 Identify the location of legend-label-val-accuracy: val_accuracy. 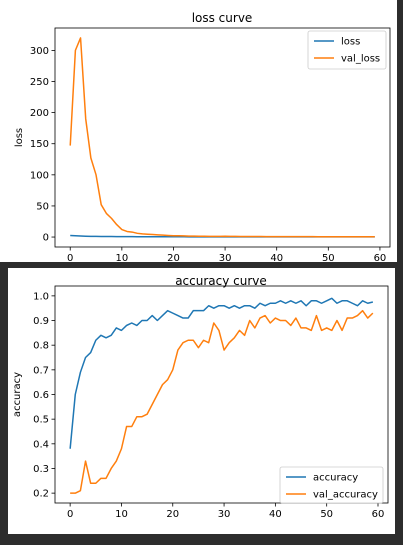
(345, 495).